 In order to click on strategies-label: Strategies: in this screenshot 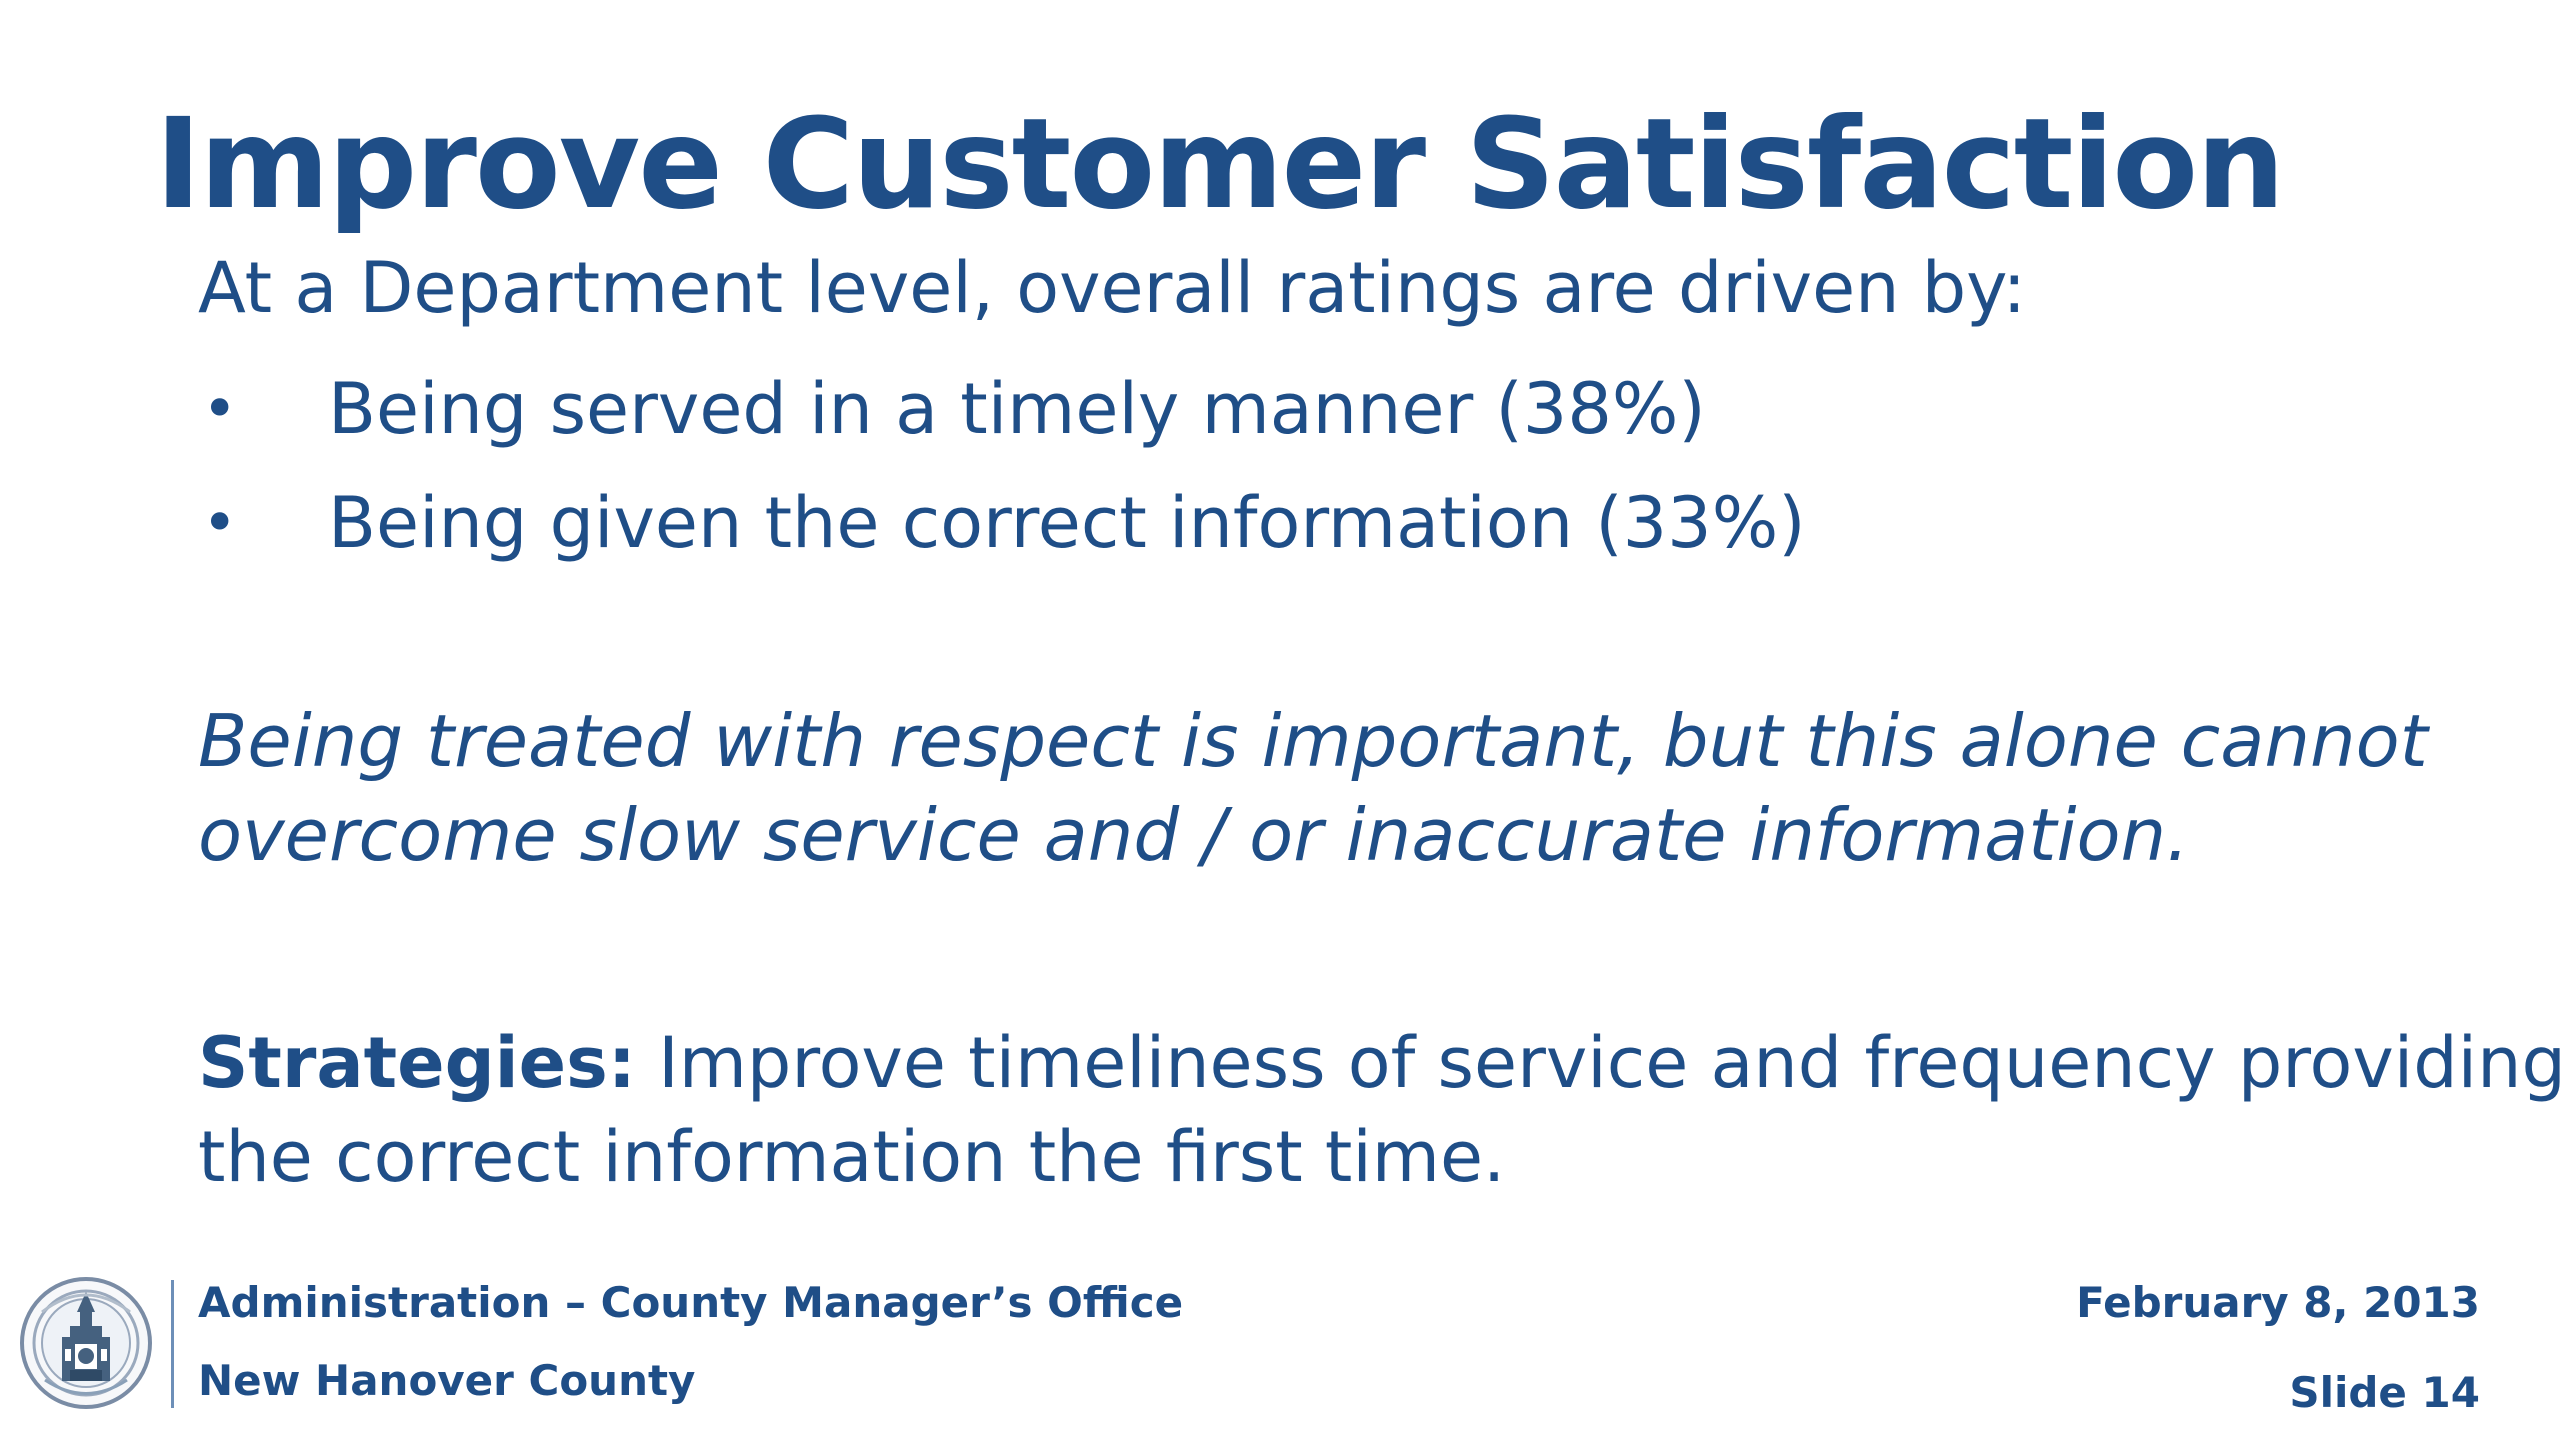, I will do `click(417, 1063)`.